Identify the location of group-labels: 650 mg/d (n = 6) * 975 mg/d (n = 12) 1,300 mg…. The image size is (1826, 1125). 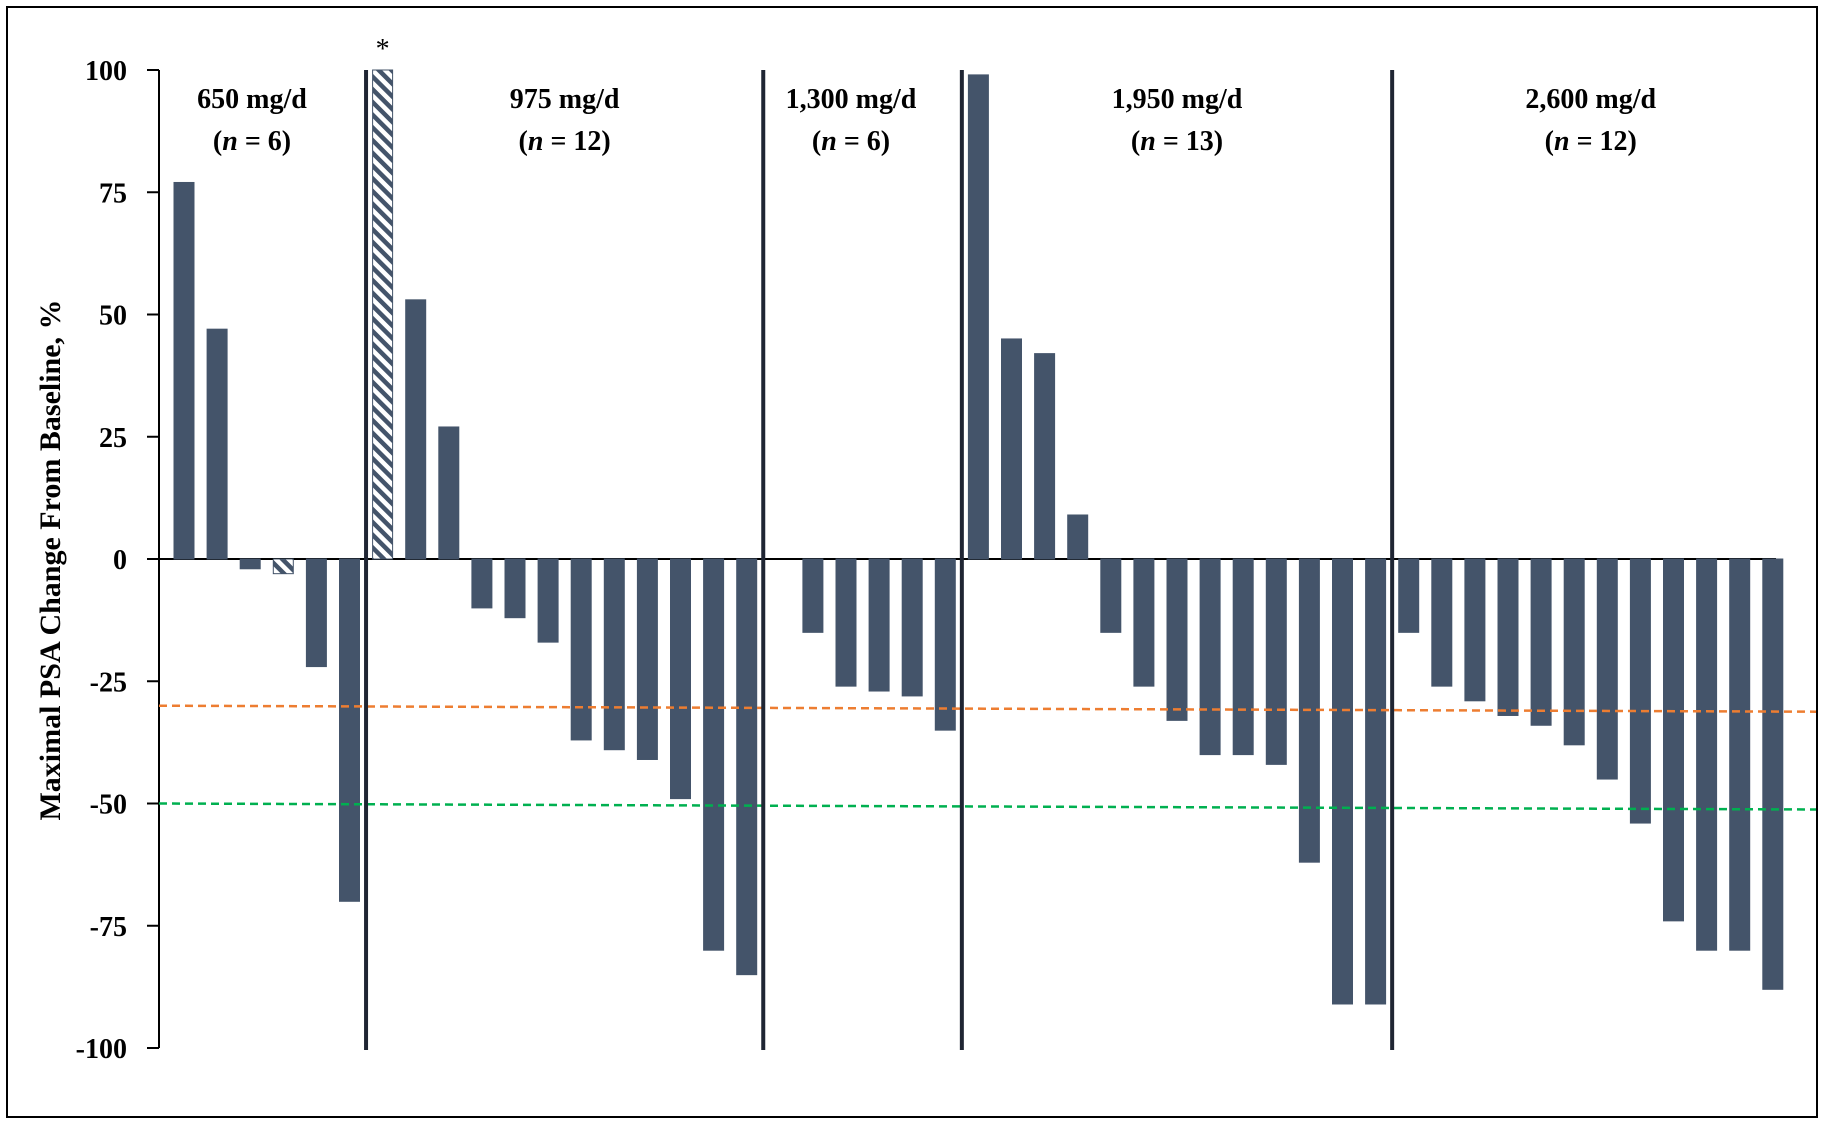
(926, 95).